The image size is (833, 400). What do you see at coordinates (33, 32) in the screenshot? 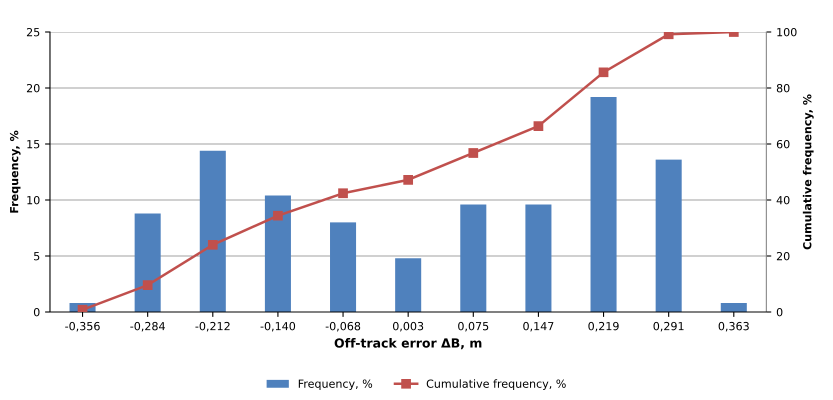
I see `y-tick-label: 25` at bounding box center [33, 32].